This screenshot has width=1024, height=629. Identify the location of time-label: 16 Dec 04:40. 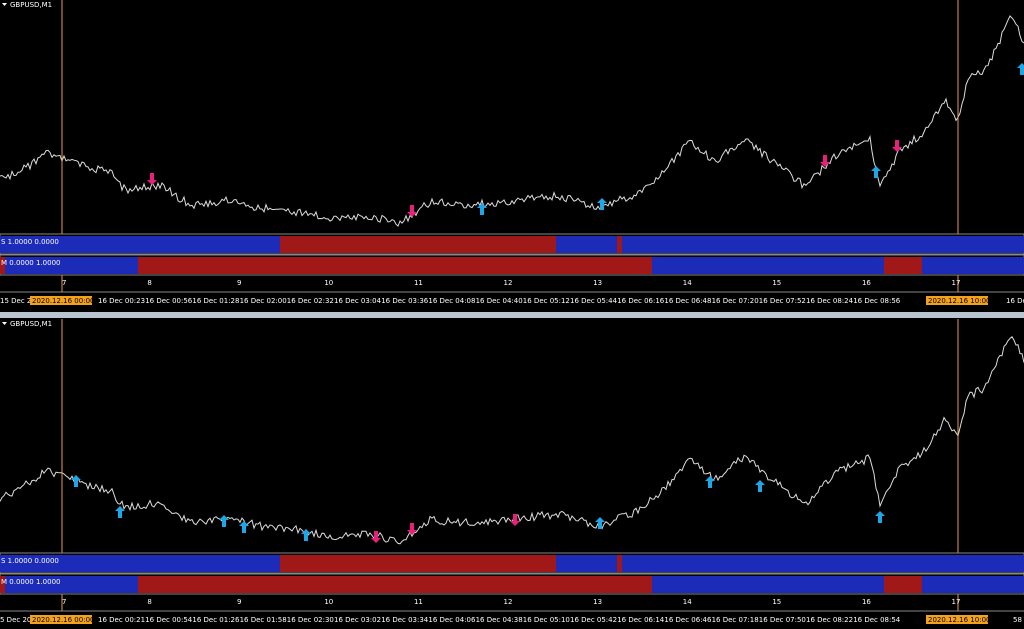
(499, 301).